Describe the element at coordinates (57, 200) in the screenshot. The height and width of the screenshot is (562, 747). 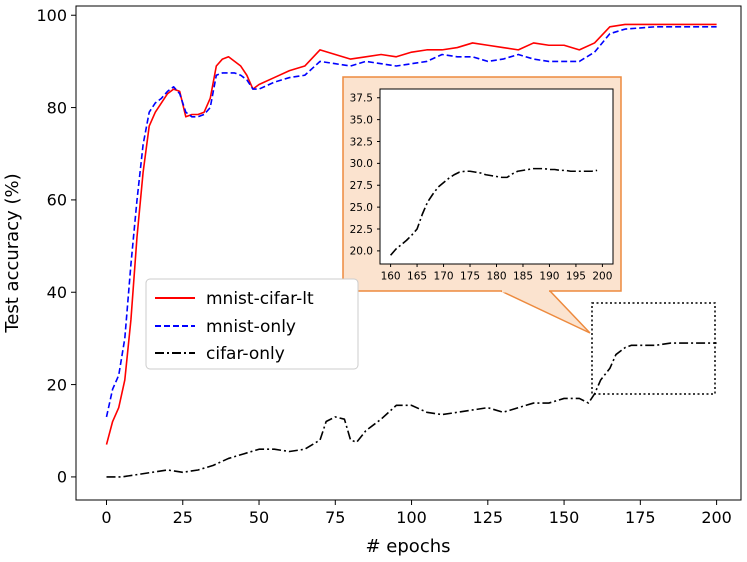
I see `main-y-tick-label: 60` at that location.